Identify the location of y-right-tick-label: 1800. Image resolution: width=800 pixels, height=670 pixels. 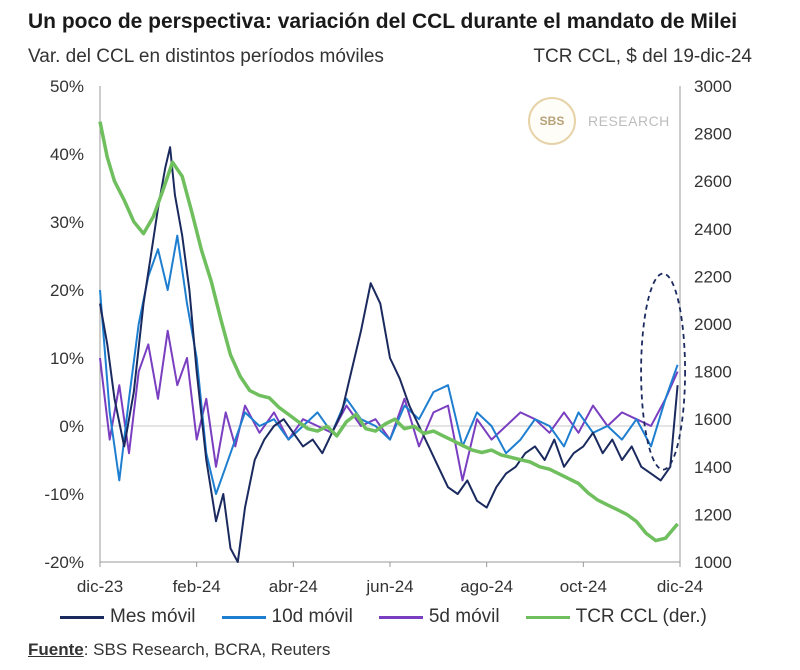
(713, 372).